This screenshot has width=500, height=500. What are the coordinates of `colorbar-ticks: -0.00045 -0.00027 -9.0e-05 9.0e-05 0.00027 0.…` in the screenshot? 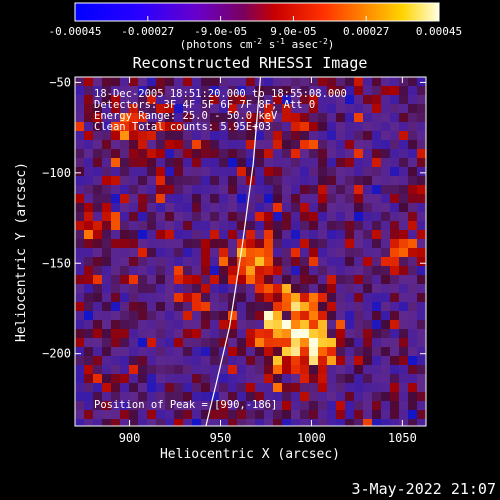 It's located at (255, 27).